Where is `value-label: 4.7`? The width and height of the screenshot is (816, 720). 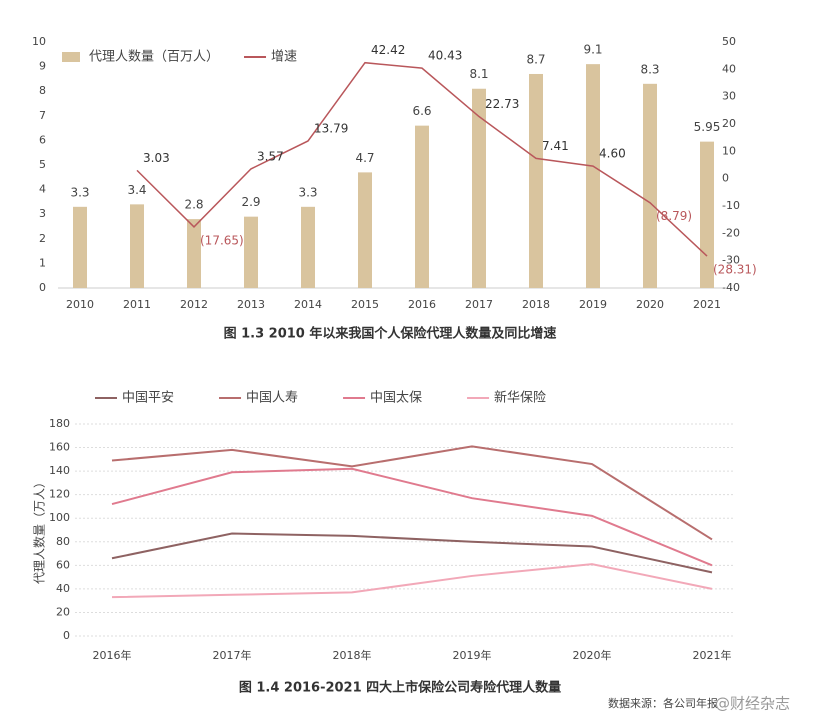 value-label: 4.7 is located at coordinates (364, 158).